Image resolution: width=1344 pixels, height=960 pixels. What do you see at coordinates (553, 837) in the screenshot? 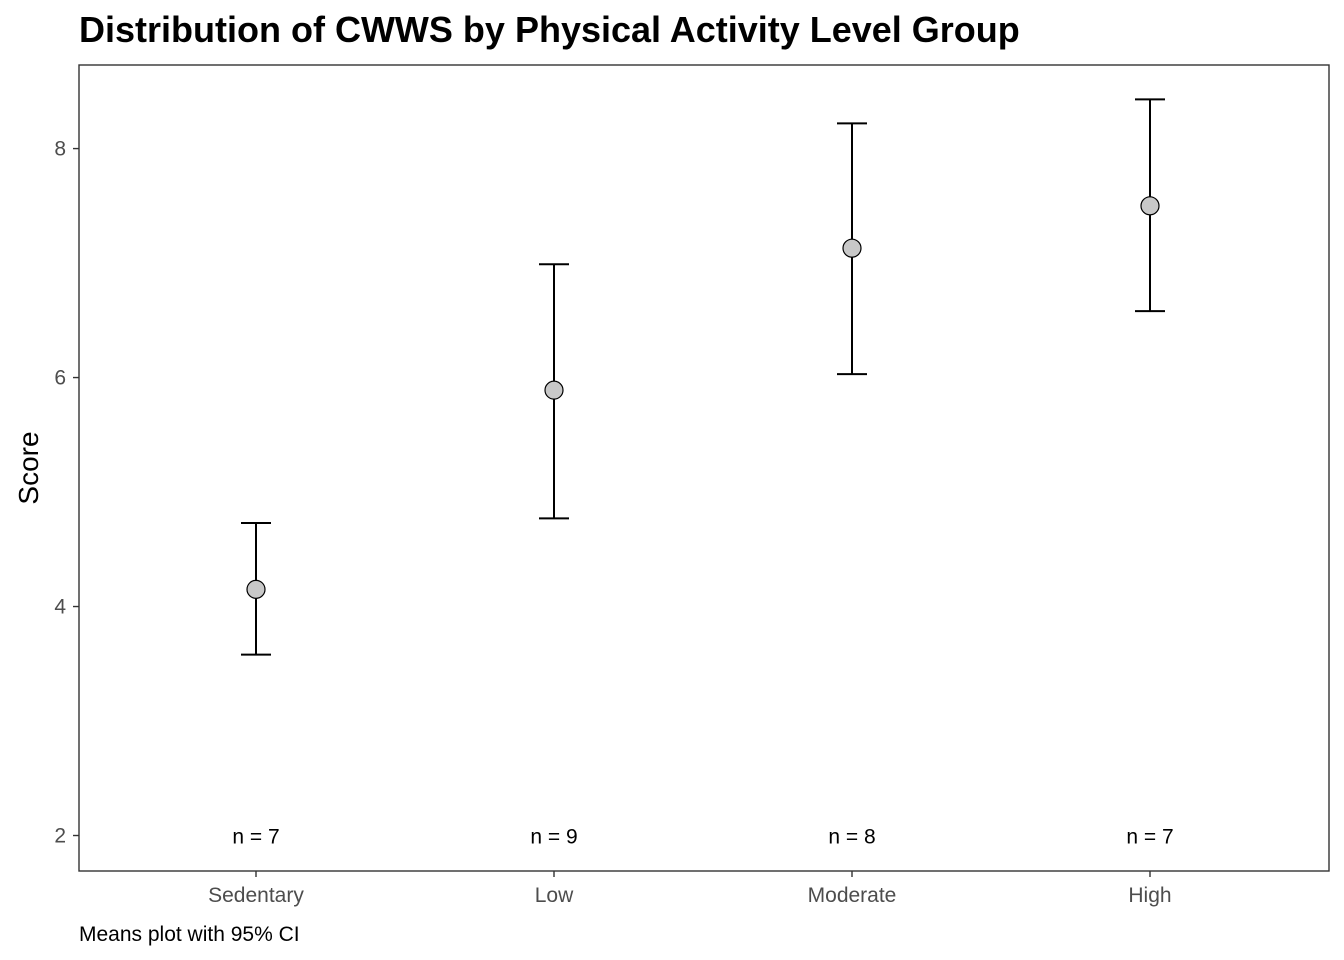
I see `n-label: n = 9` at bounding box center [553, 837].